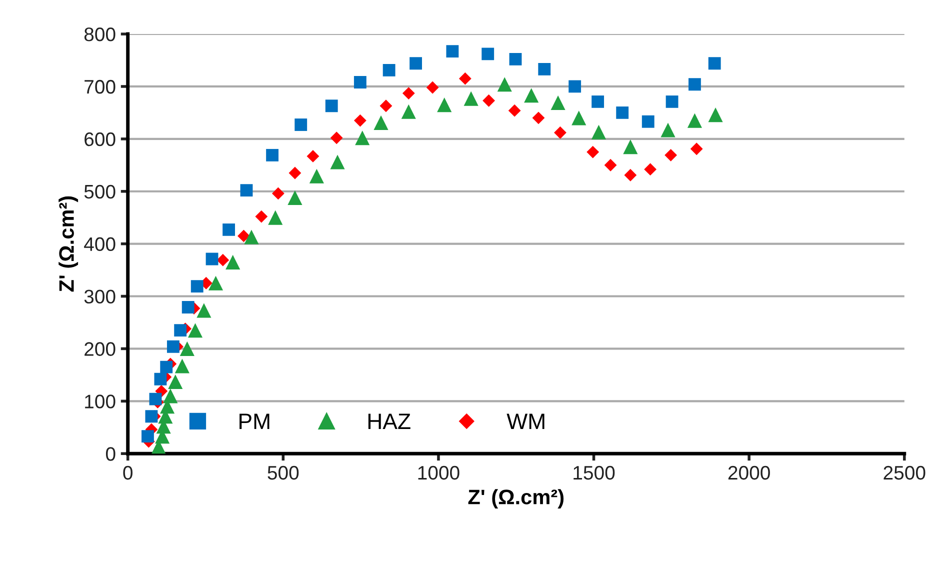 This screenshot has height=567, width=947. Describe the element at coordinates (111, 454) in the screenshot. I see `y-tick-label: 0` at that location.